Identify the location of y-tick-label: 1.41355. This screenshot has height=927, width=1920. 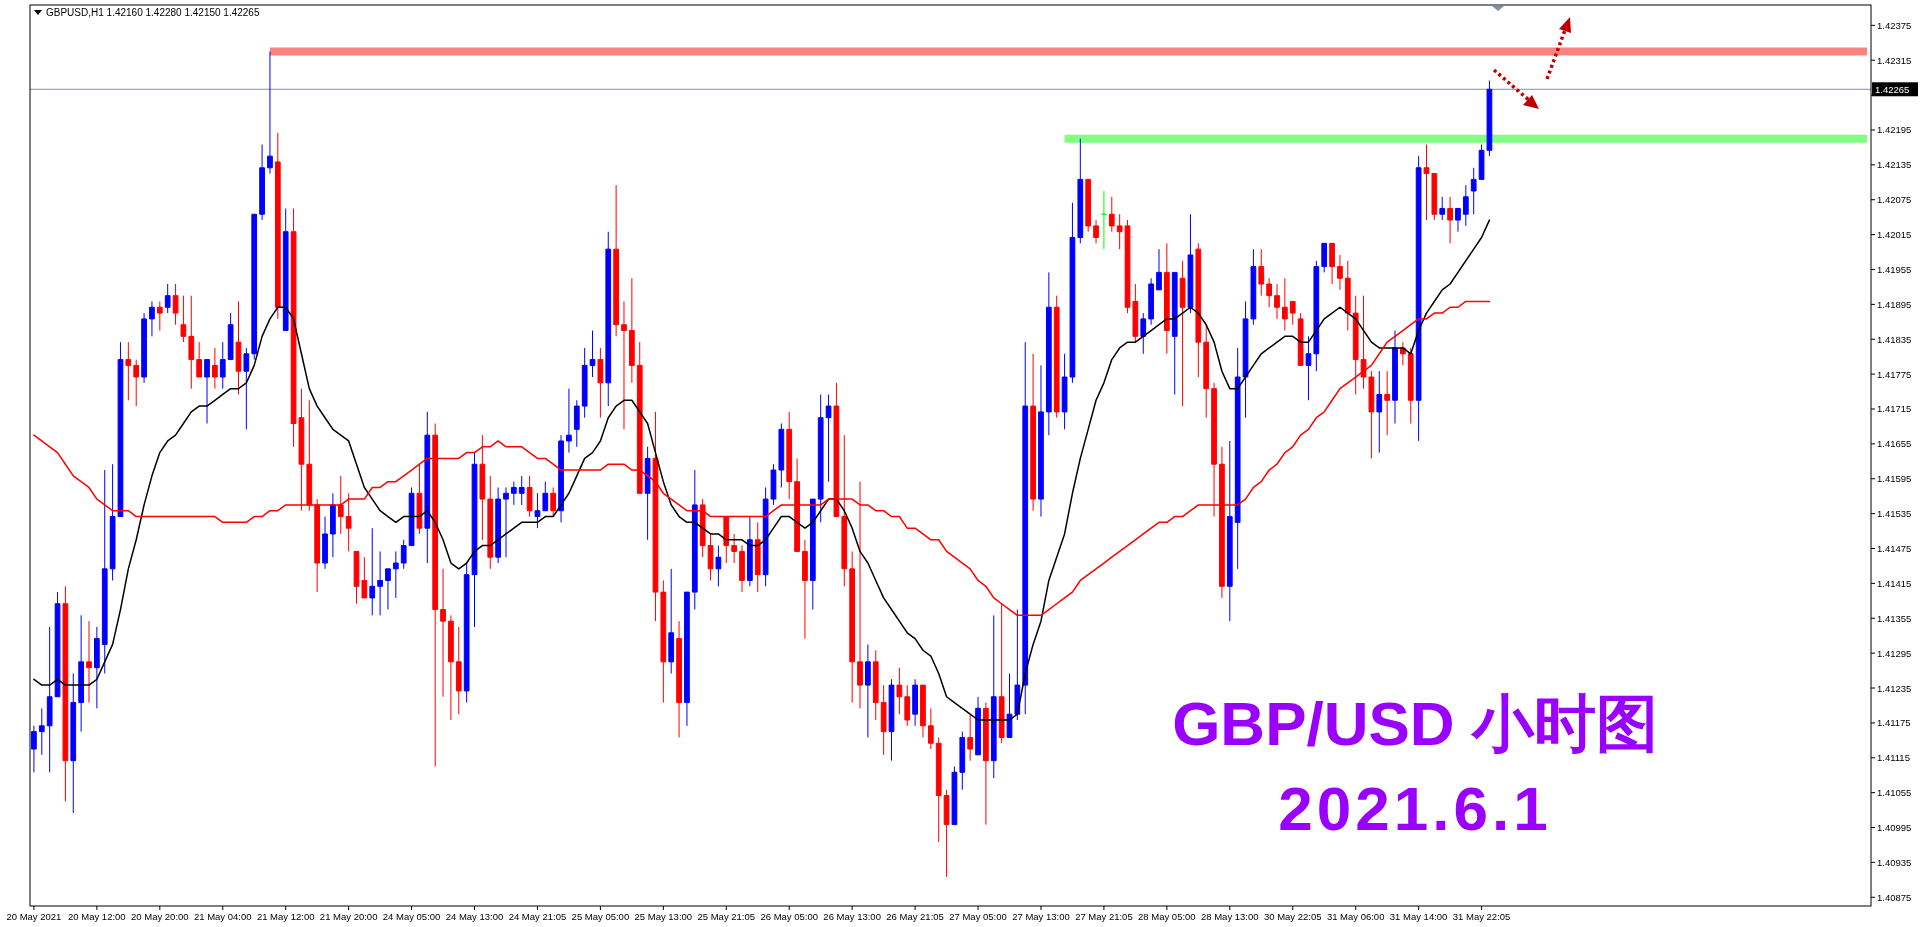
(1894, 618).